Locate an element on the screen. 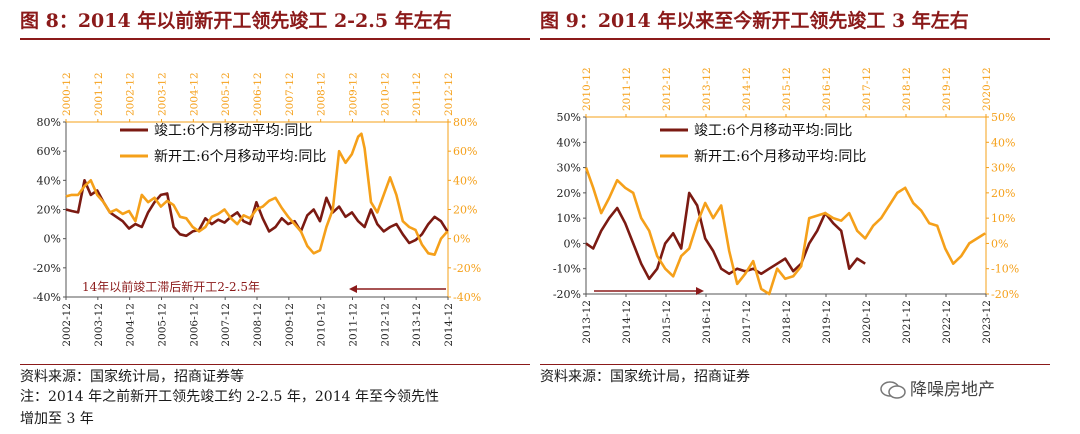 The width and height of the screenshot is (1080, 434). fig9-y-left-tick-label: 0% is located at coordinates (572, 243).